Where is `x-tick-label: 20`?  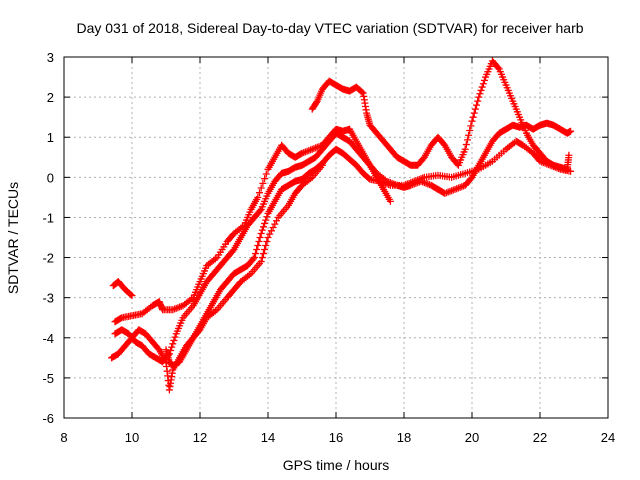
x-tick-label: 20 is located at coordinates (472, 437).